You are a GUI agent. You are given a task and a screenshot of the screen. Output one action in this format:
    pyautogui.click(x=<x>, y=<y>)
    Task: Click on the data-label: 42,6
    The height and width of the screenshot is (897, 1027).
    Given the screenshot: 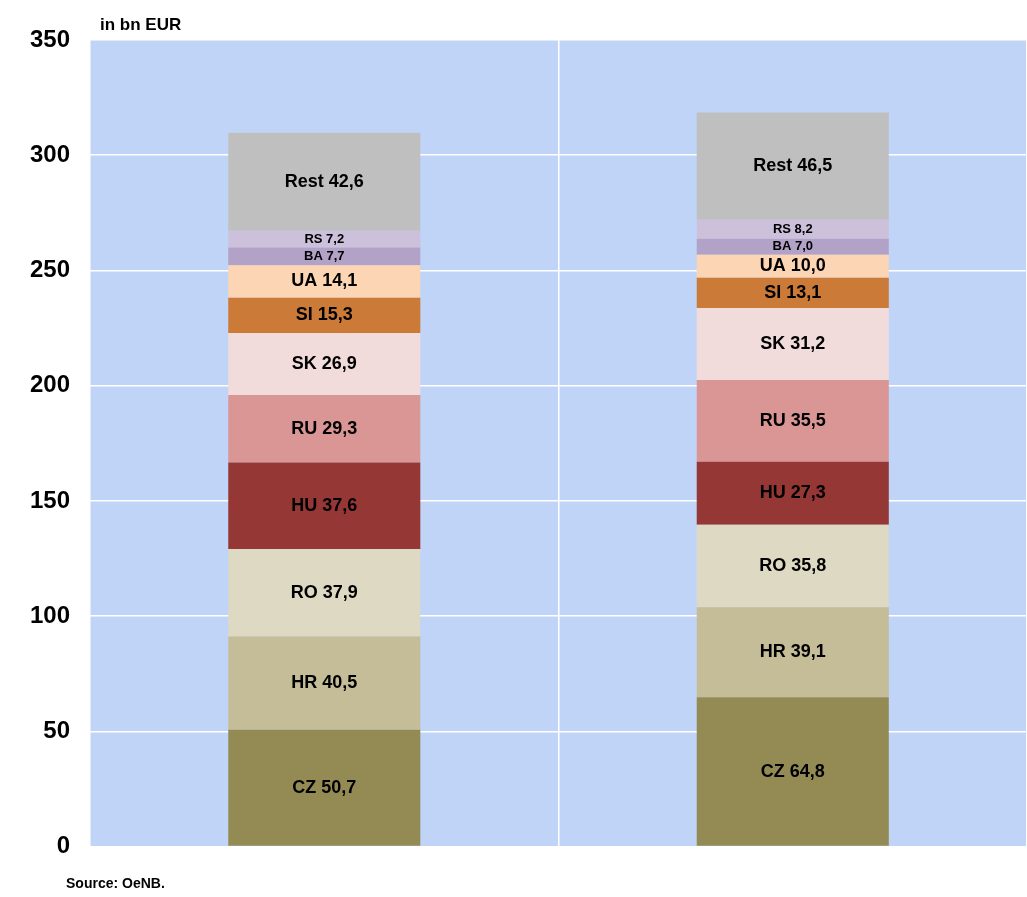 What is the action you would take?
    pyautogui.click(x=346, y=180)
    